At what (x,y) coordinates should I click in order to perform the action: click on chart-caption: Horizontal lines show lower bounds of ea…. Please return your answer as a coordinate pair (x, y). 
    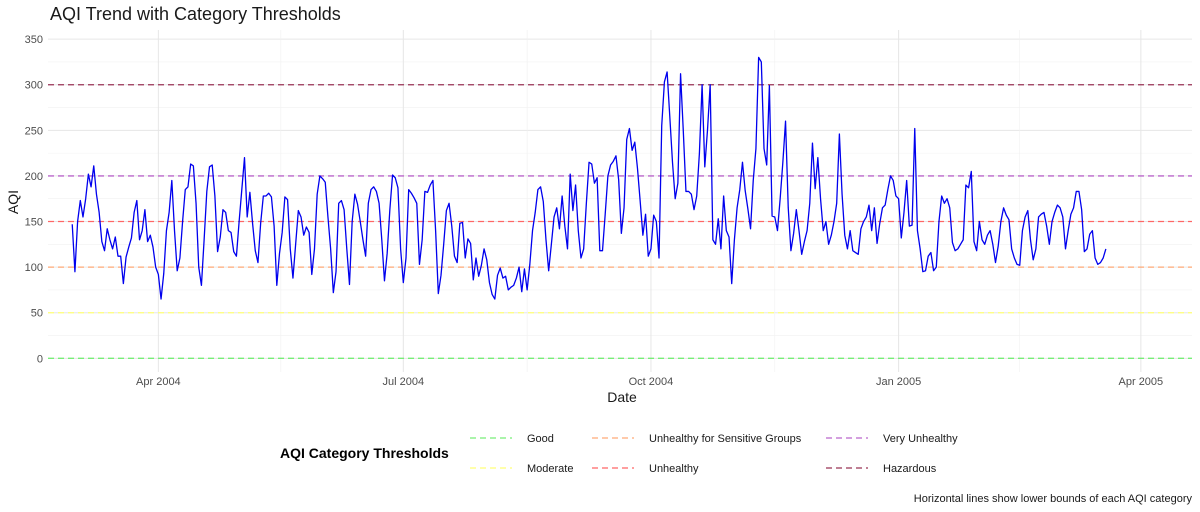
    Looking at the image, I should click on (1053, 499).